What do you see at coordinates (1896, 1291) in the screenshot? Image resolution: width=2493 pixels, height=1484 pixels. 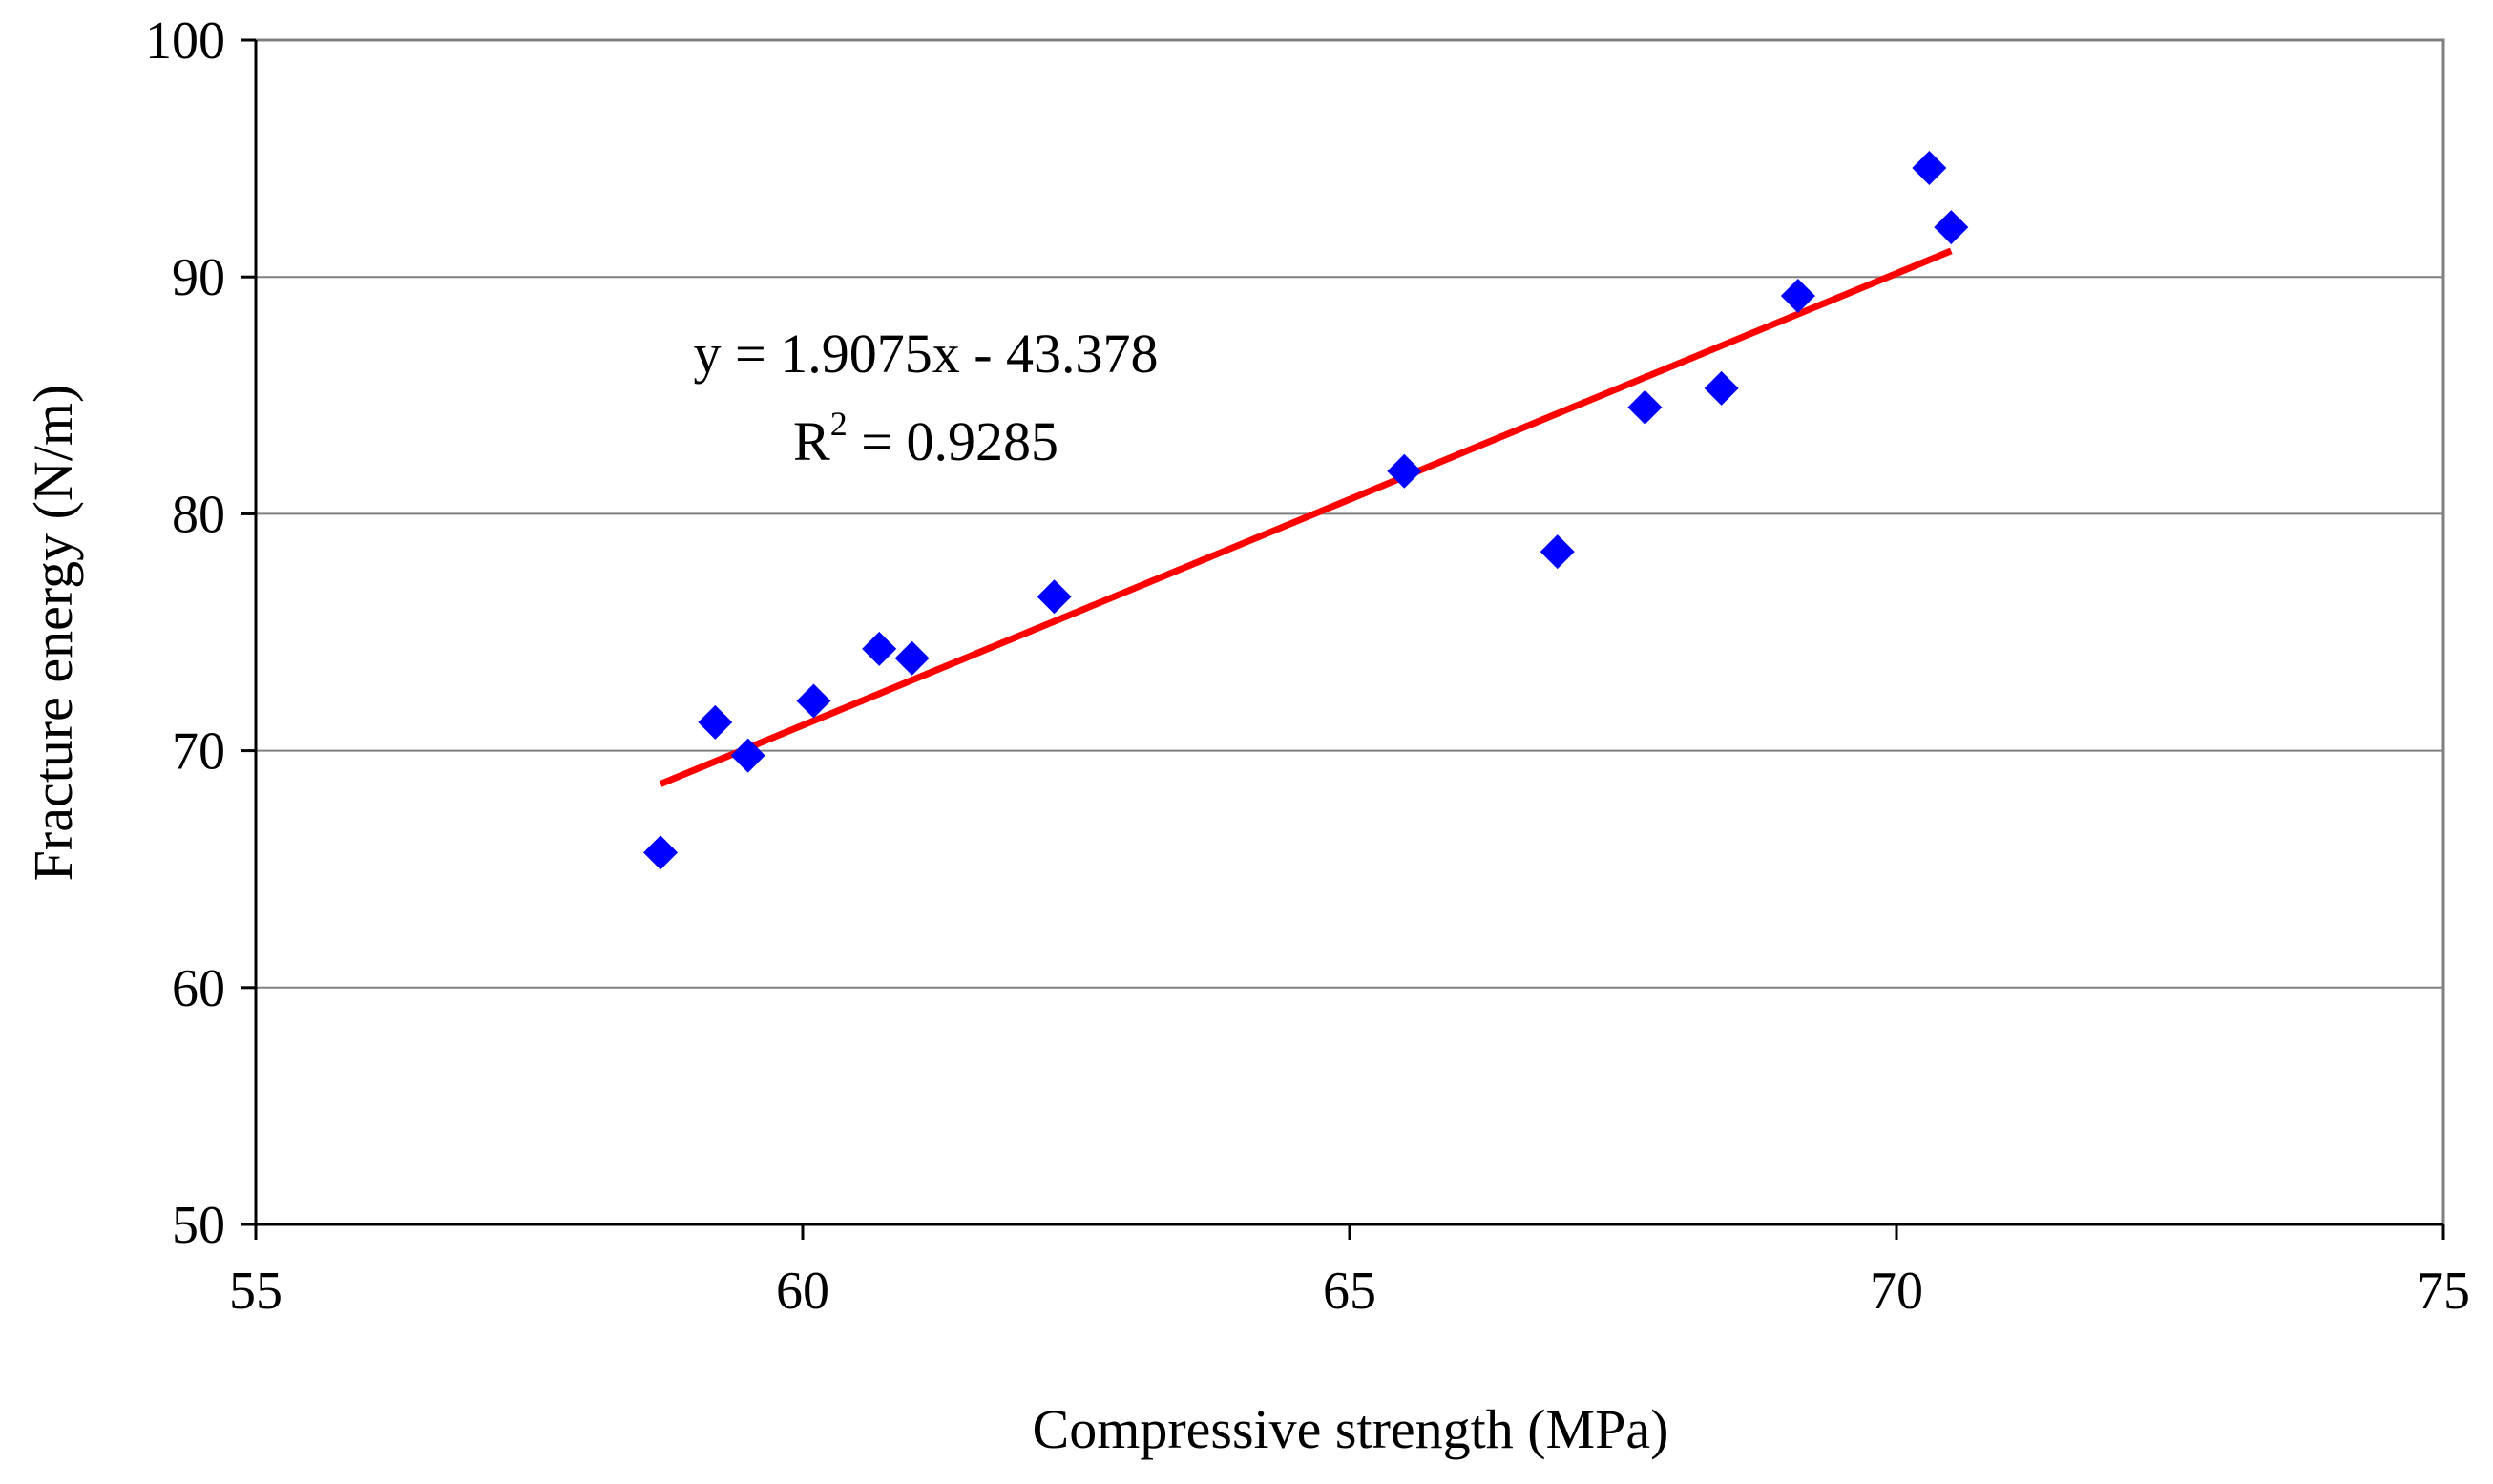 I see `x-tick-label-70: 70` at bounding box center [1896, 1291].